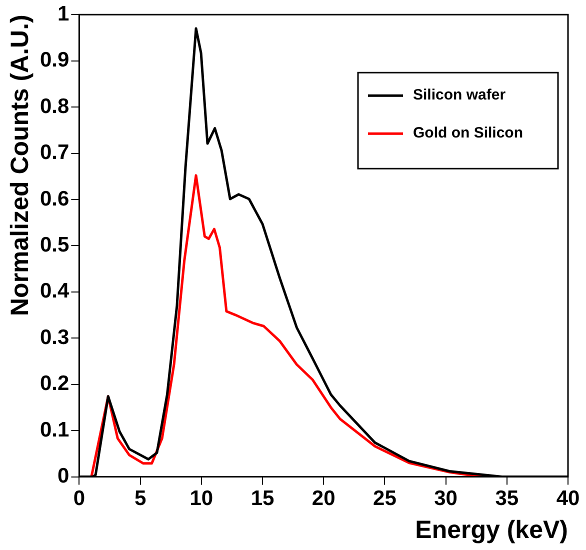 This screenshot has width=586, height=550. What do you see at coordinates (55, 106) in the screenshot?
I see `y-tick-label: 0.8` at bounding box center [55, 106].